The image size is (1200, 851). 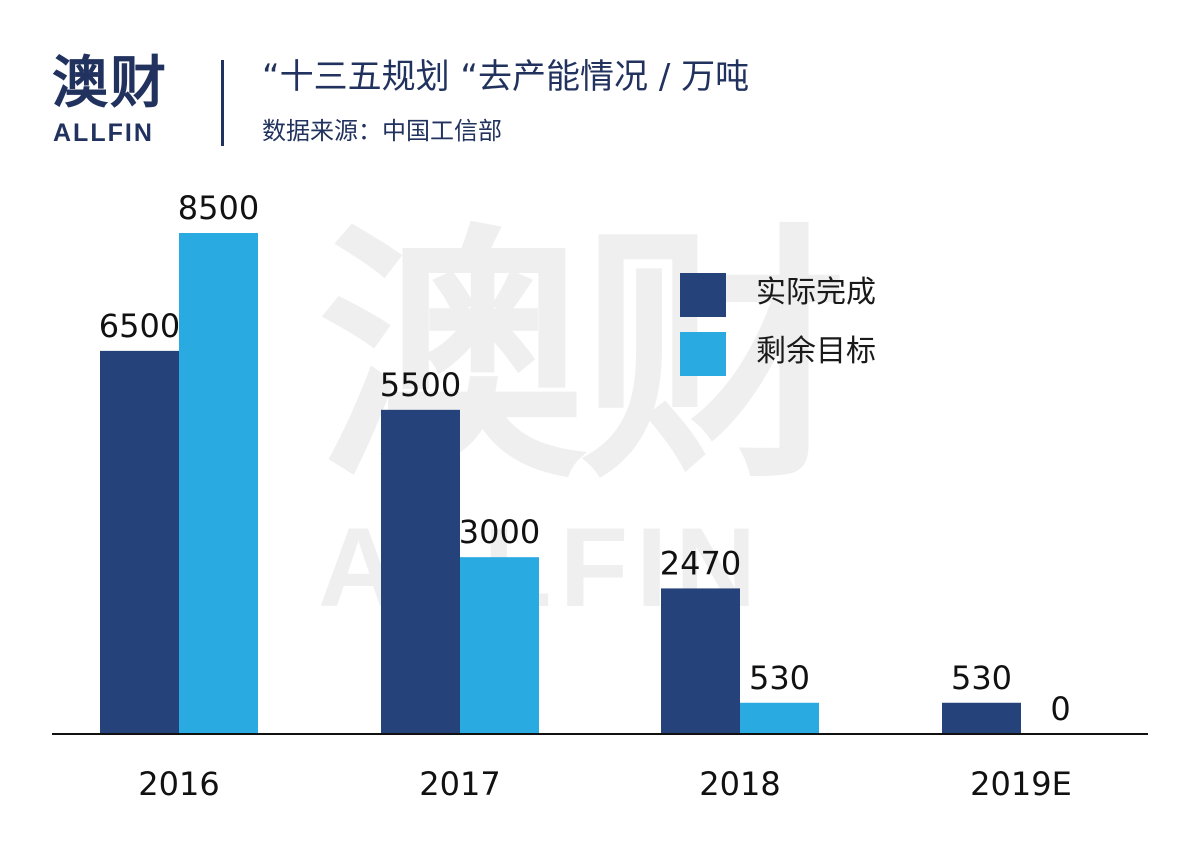 I want to click on value-label-actual-2018: 2470, so click(x=700, y=563).